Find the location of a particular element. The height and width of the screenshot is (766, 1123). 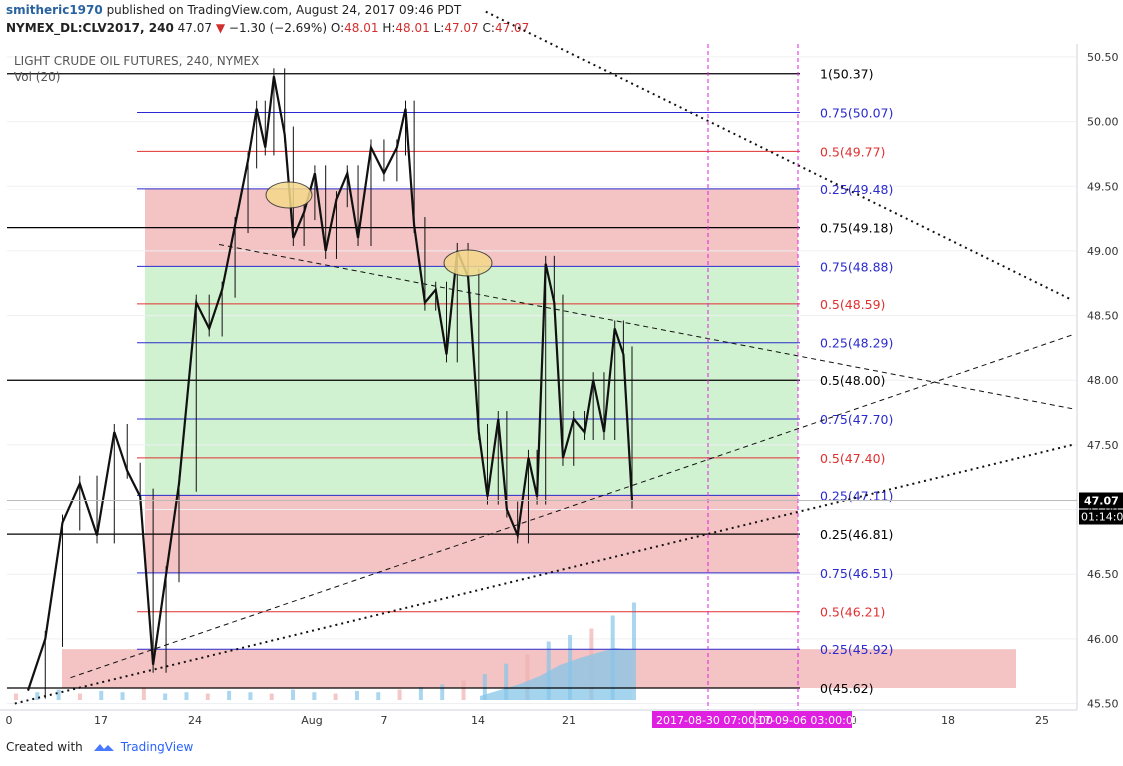

y-tick-label: 48.00 is located at coordinates (1103, 380).